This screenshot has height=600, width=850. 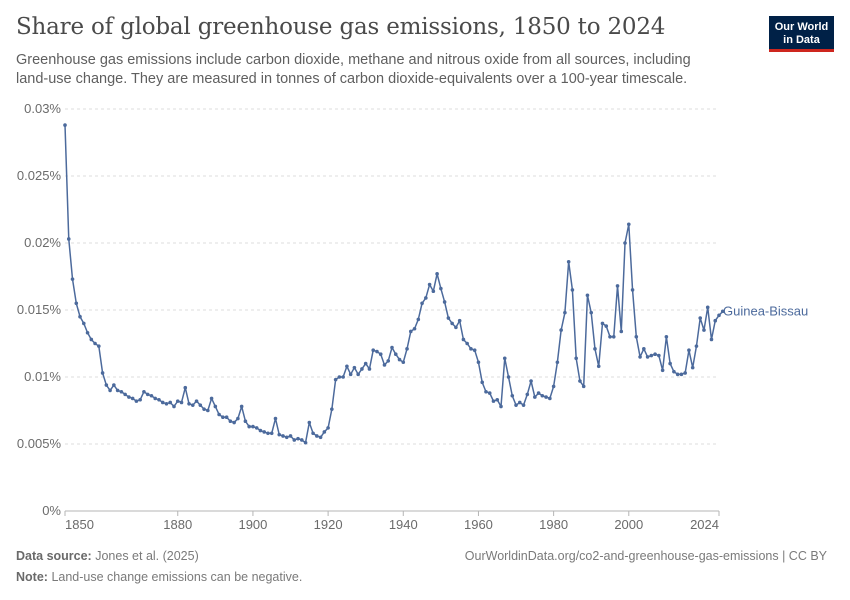 I want to click on owid-logo: Our World in Data, so click(x=801, y=34).